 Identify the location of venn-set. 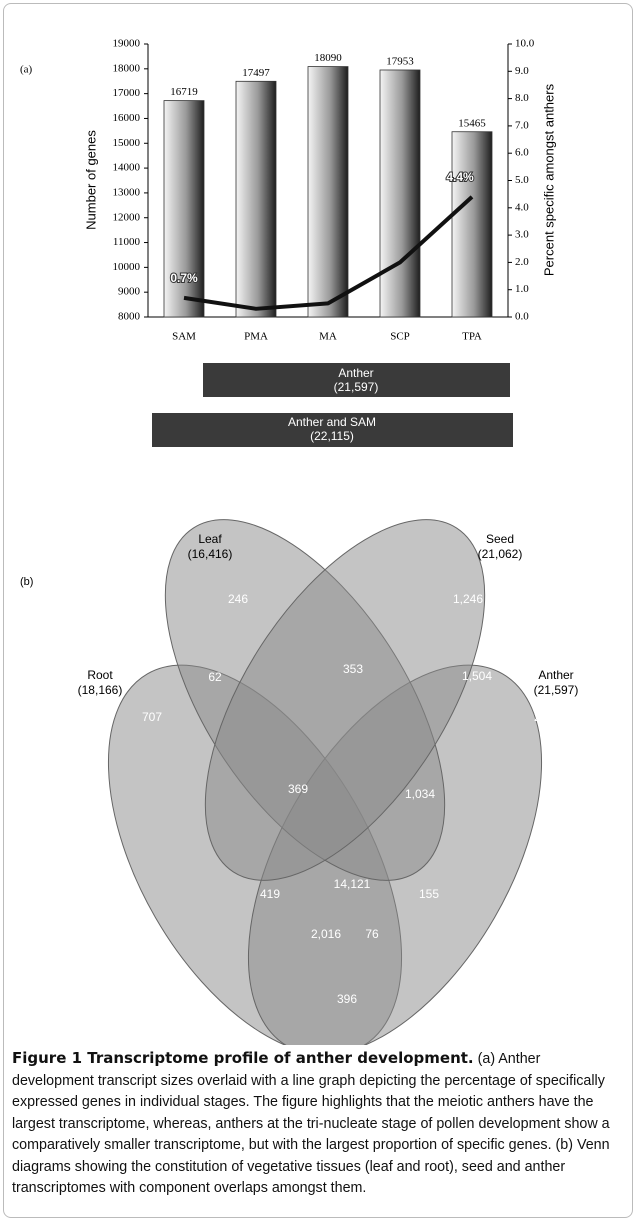
(345, 700).